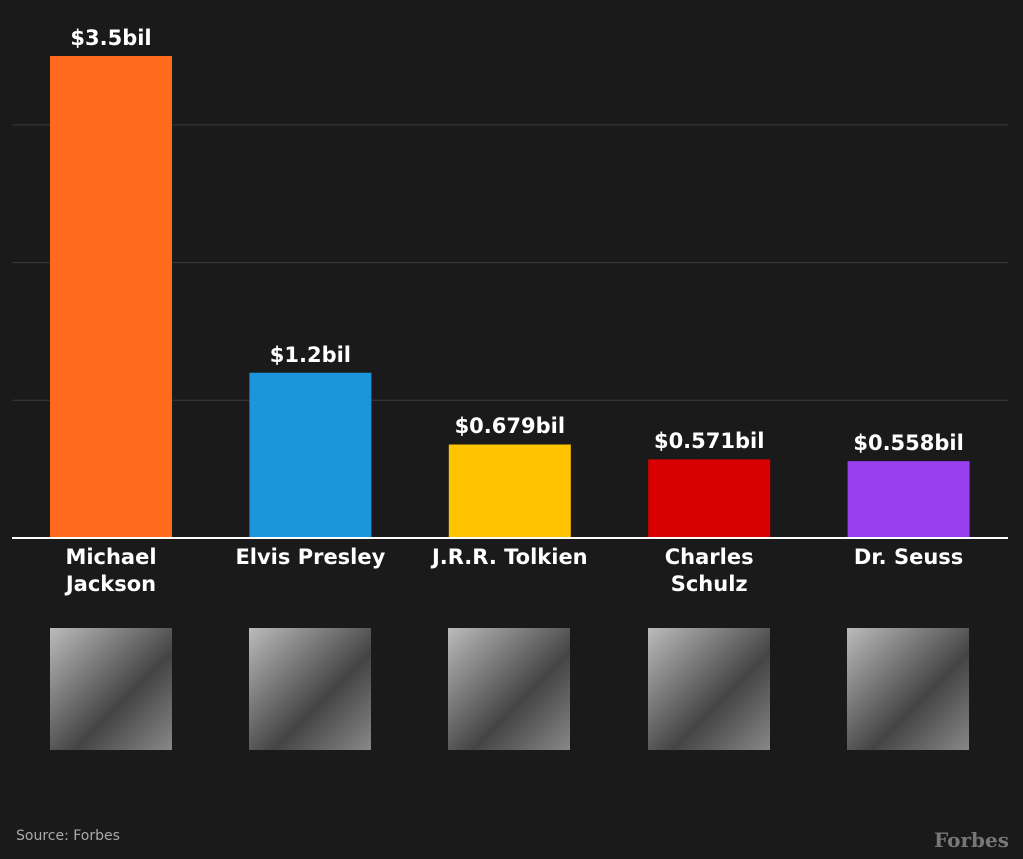 This screenshot has height=859, width=1023. What do you see at coordinates (68, 836) in the screenshot?
I see `source: Source: Forbes` at bounding box center [68, 836].